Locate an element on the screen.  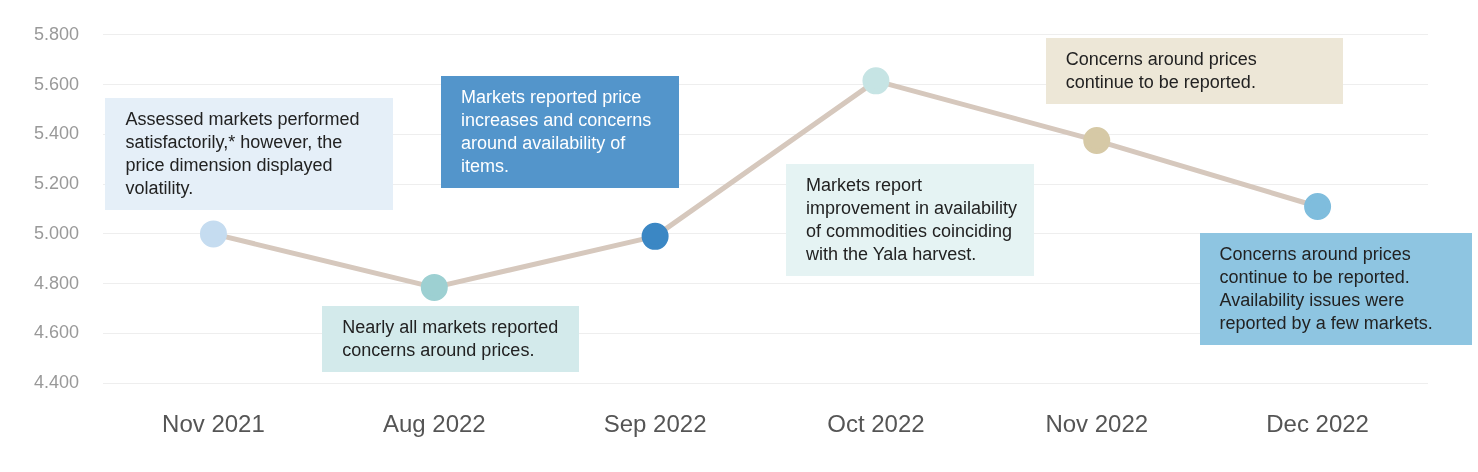
note-box: Concerns around prices continue to be reported. Availability issues were reported by a few markets. is located at coordinates (1335, 288).